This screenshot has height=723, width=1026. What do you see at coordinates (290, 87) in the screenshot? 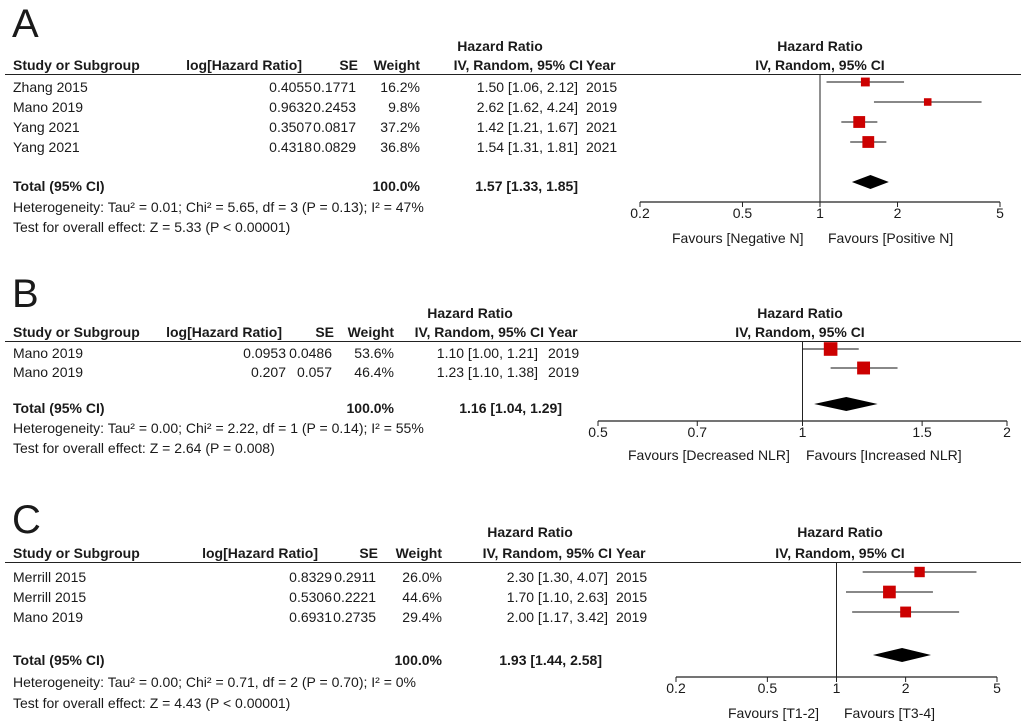
I see `study-loghr: 0.4055` at bounding box center [290, 87].